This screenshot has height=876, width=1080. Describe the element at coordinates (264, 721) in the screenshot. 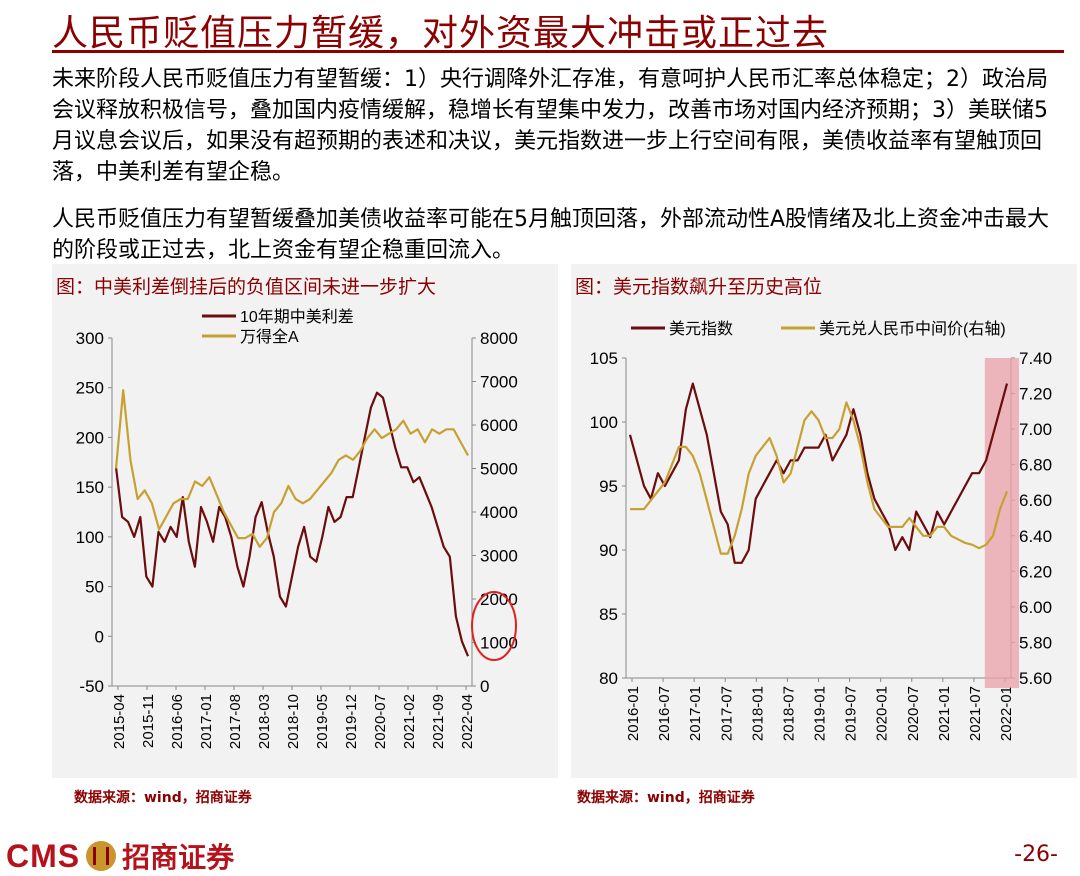

I see `chart0-x-tick-label: 2018-03` at that location.